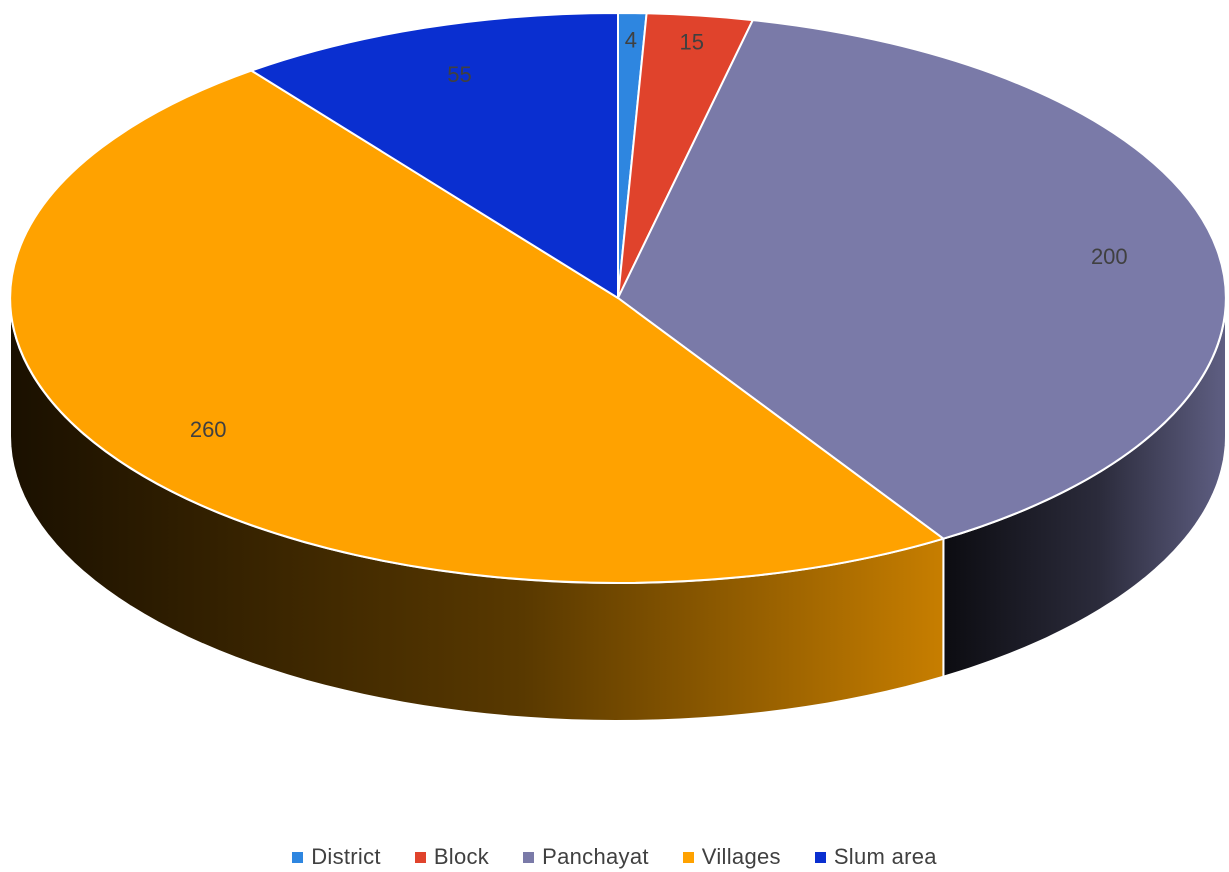  I want to click on legend-label-district: District, so click(346, 856).